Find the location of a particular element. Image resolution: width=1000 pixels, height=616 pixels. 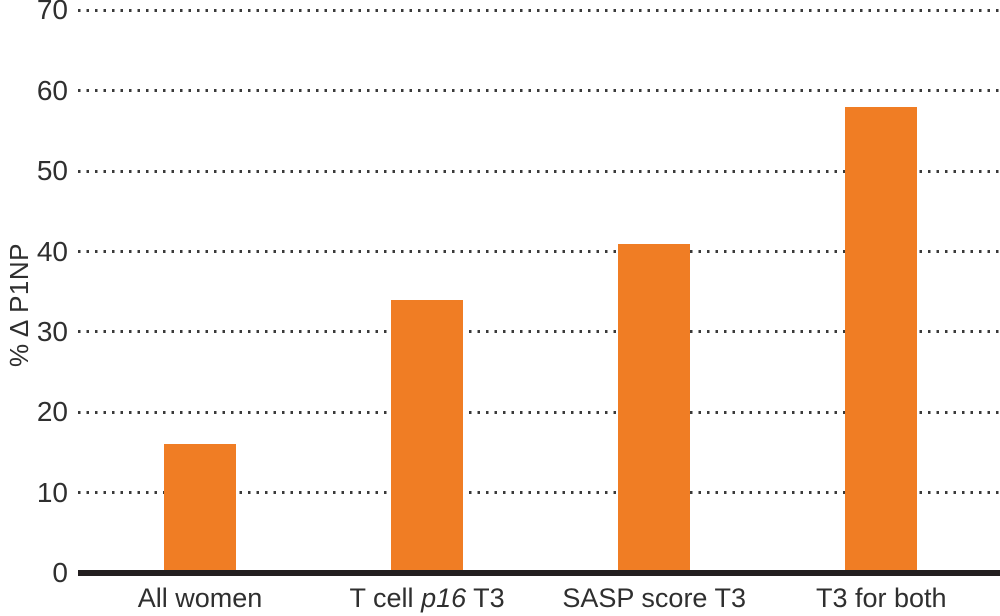

bar-t-cell-p16-t3 is located at coordinates (427, 436).